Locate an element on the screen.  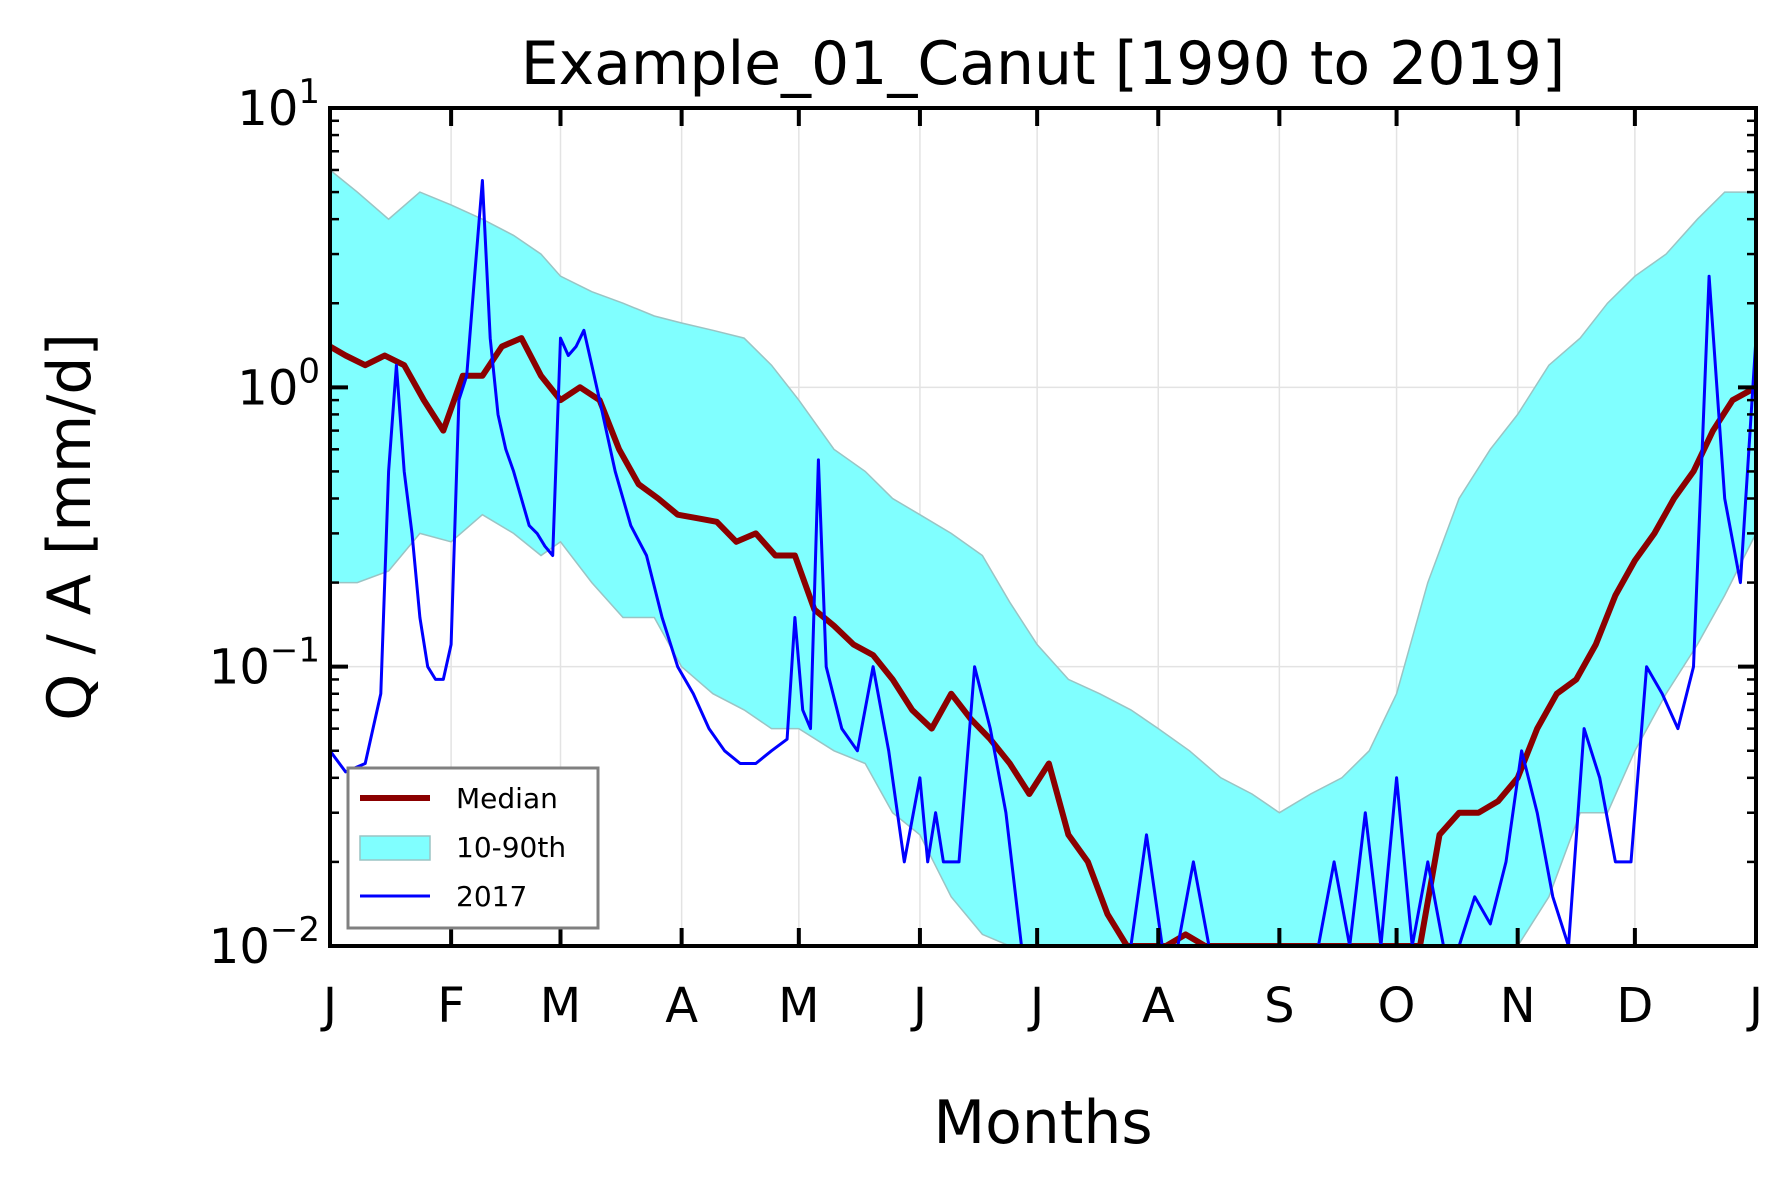
x-tick-label: D is located at coordinates (1634, 1006).